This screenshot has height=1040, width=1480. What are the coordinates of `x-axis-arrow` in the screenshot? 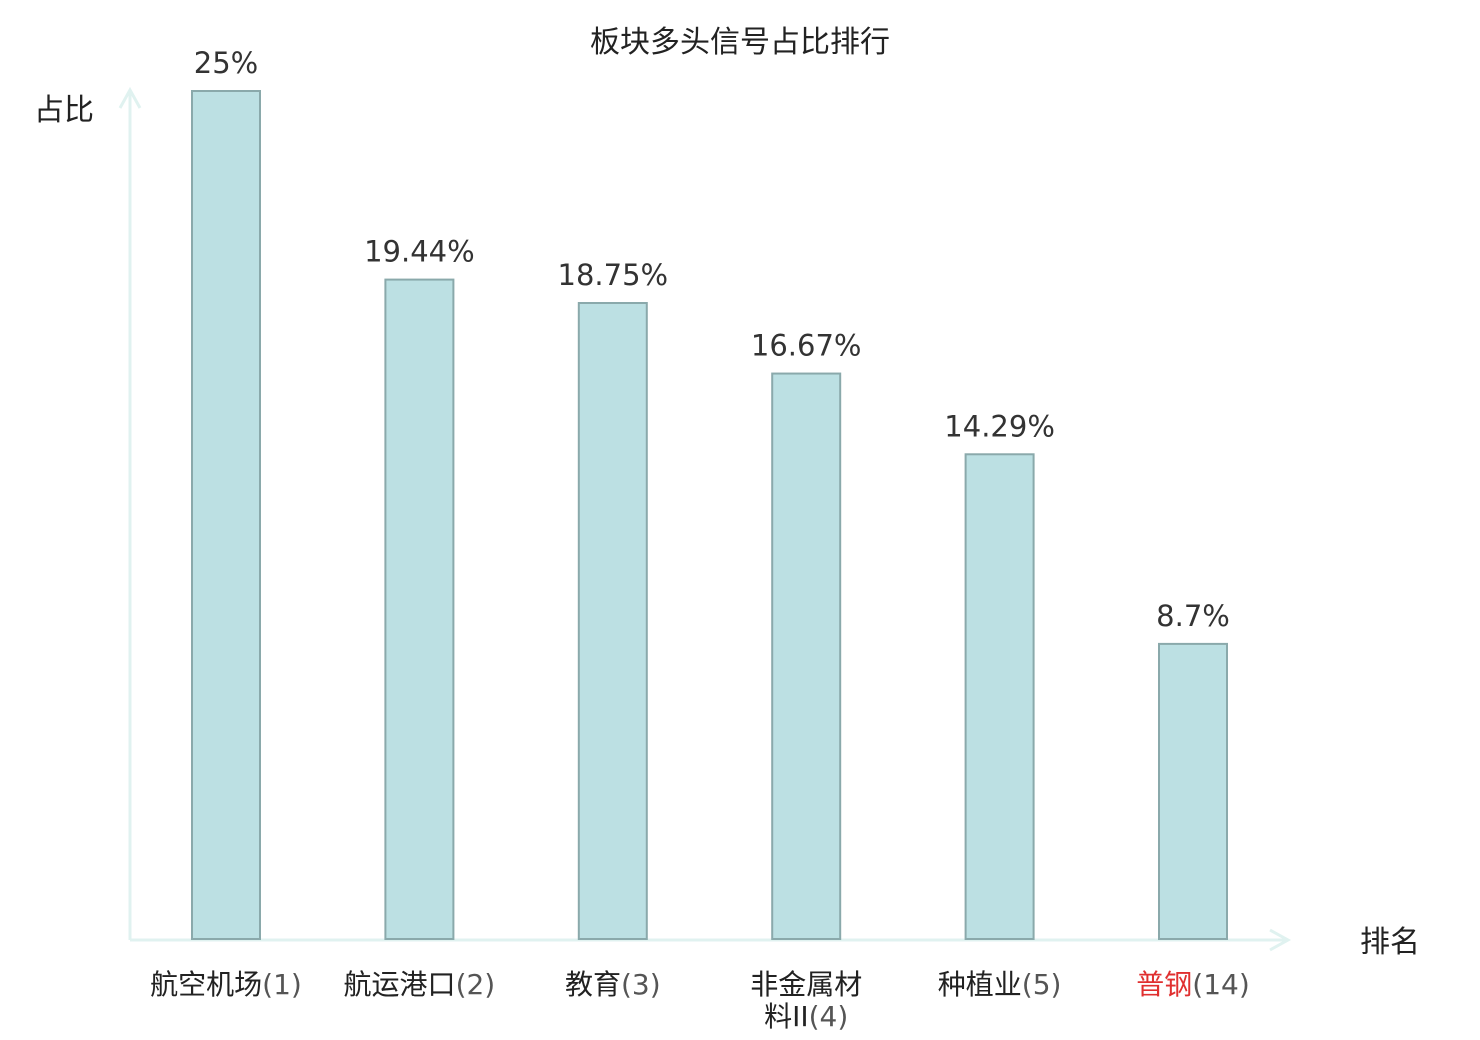 It's located at (1280, 940).